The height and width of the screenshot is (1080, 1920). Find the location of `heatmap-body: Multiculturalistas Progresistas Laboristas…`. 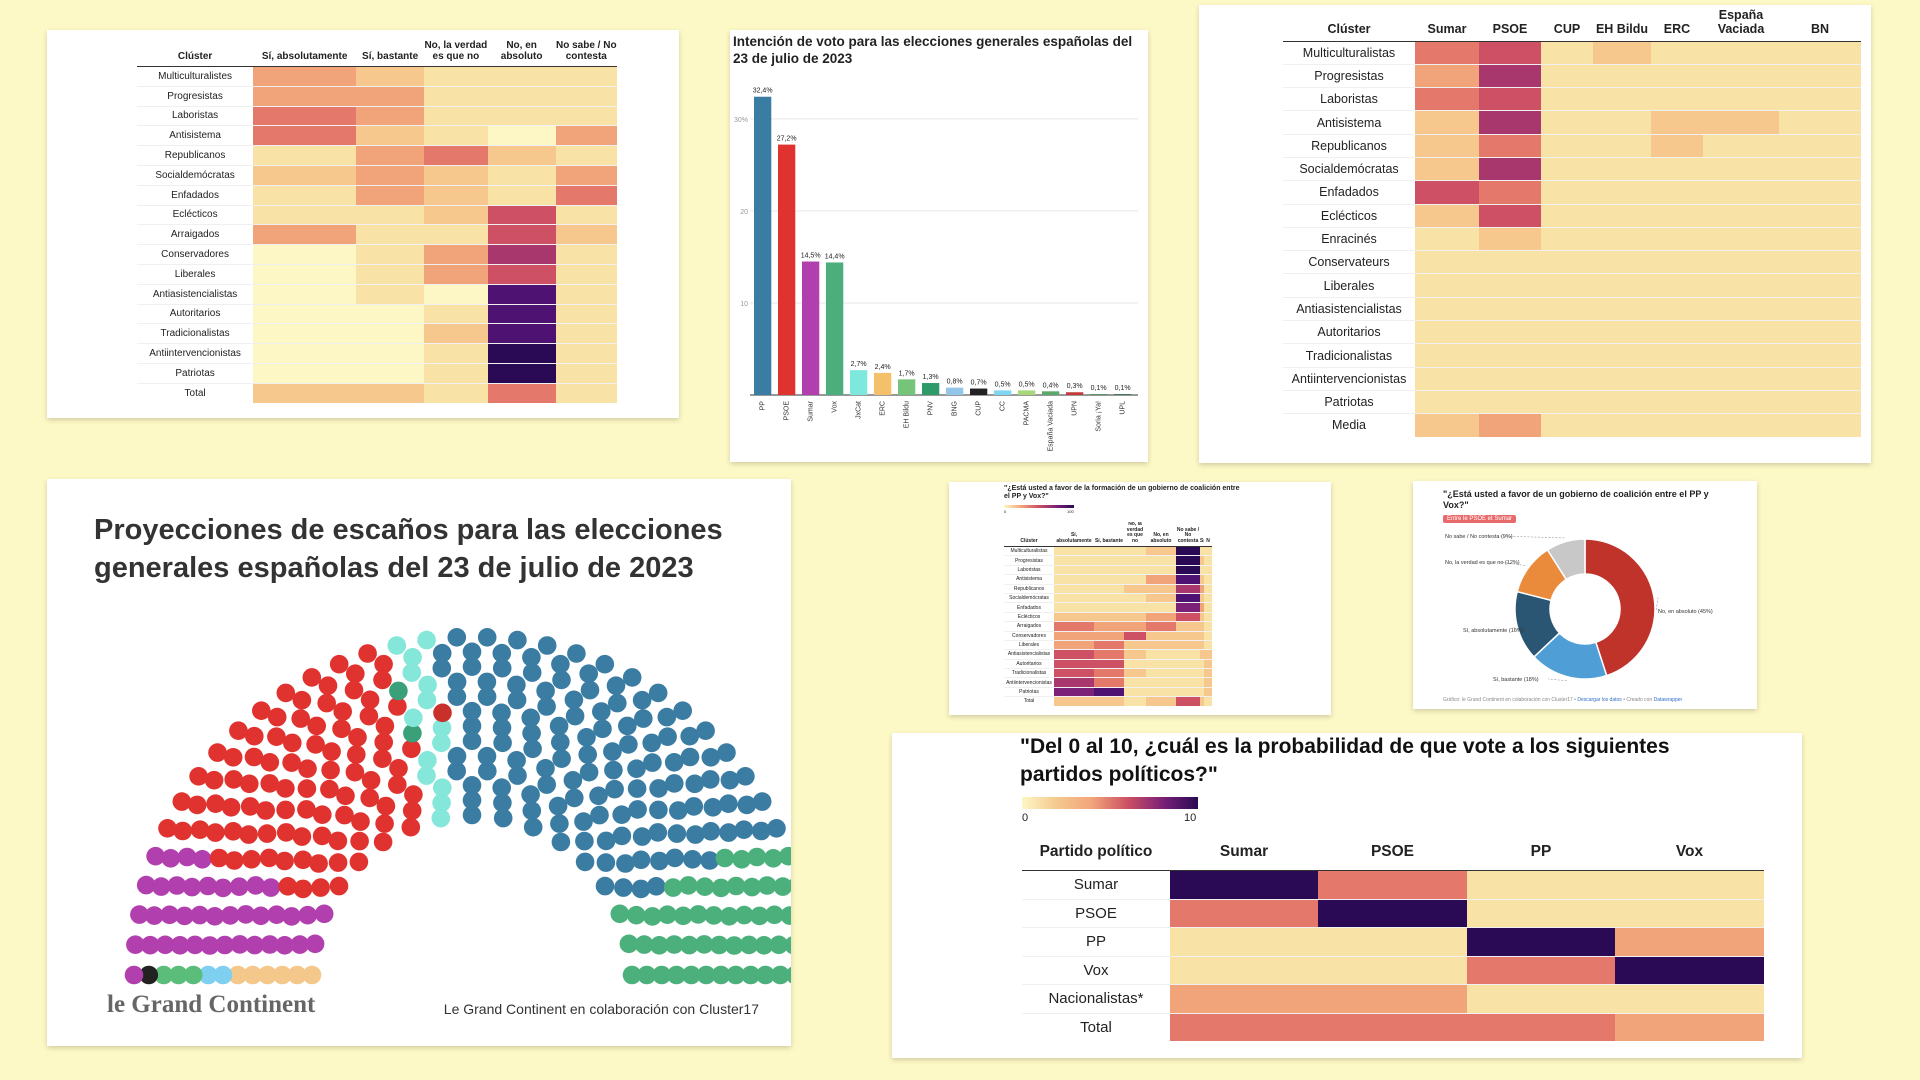

heatmap-body: Multiculturalistas Progresistas Laboristas… is located at coordinates (1572, 239).